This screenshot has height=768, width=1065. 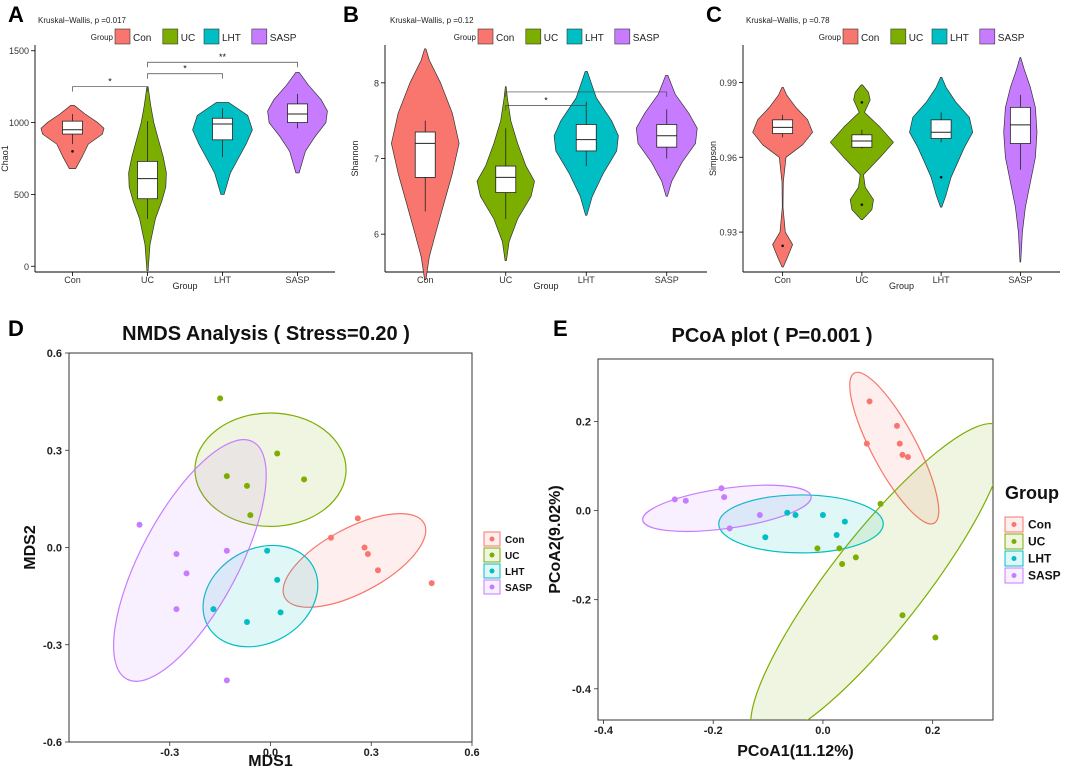 I want to click on panel-letter-e: E, so click(x=560, y=328).